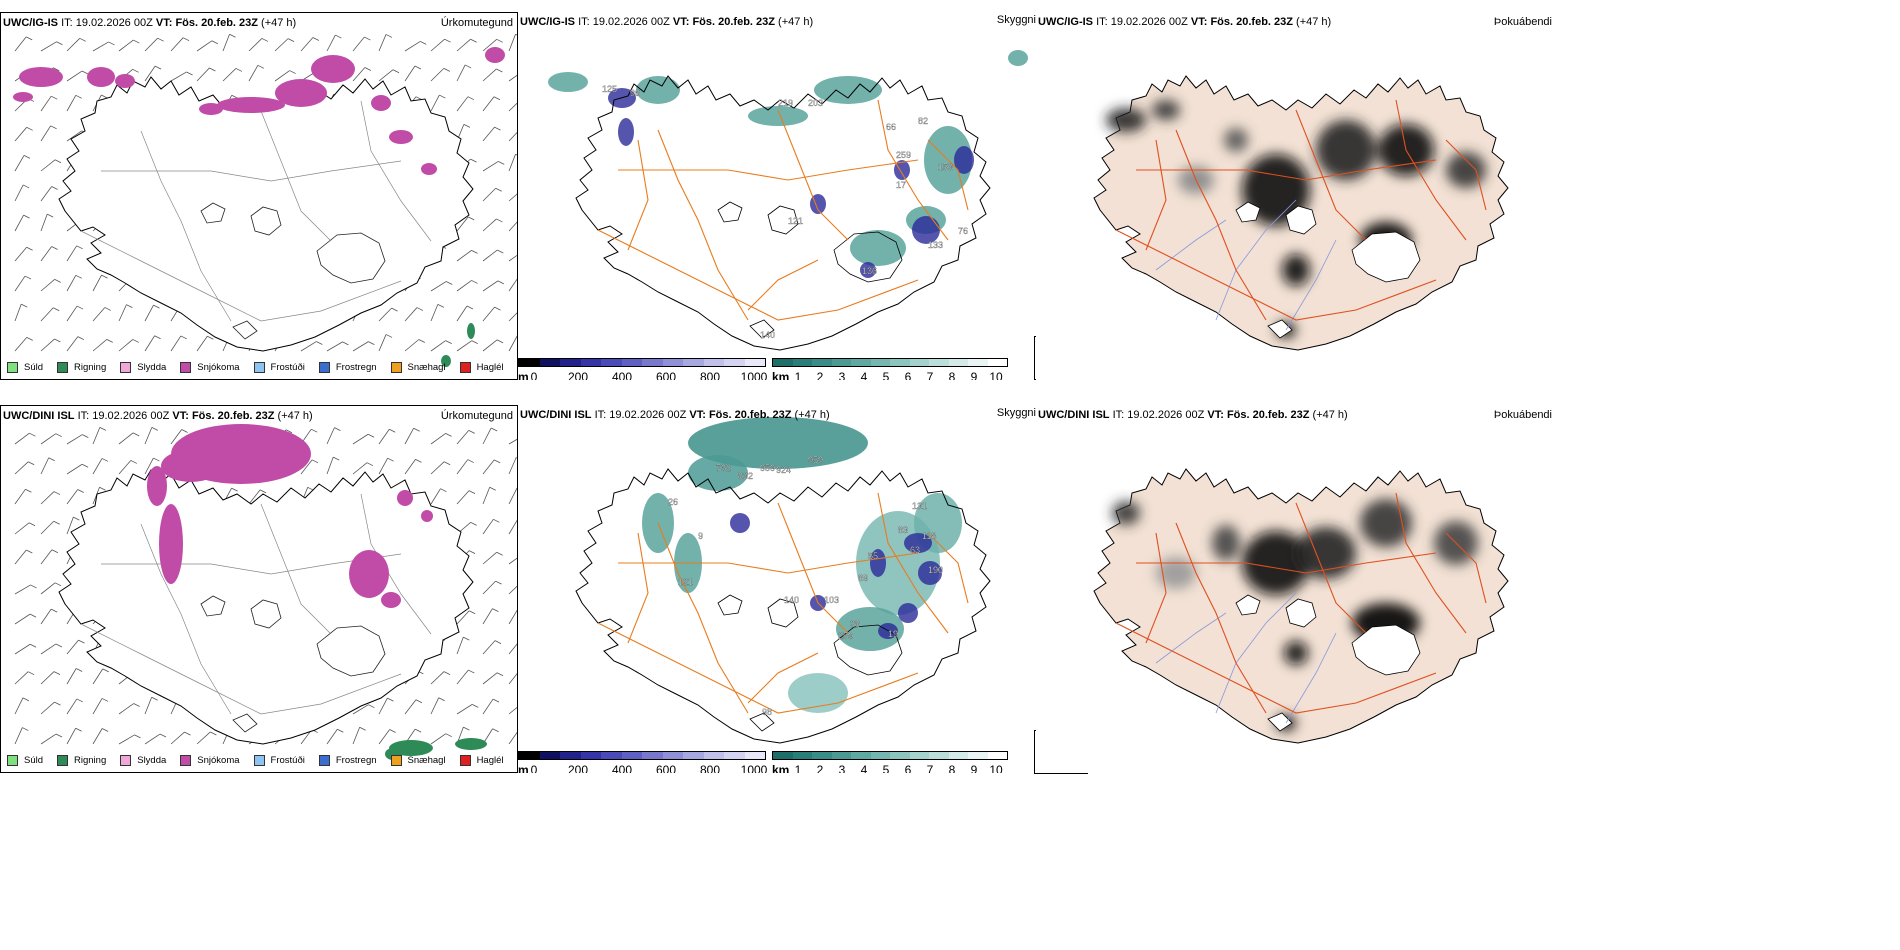 This screenshot has width=1900, height=950. What do you see at coordinates (863, 578) in the screenshot?
I see `ceiling-value-label: 89` at bounding box center [863, 578].